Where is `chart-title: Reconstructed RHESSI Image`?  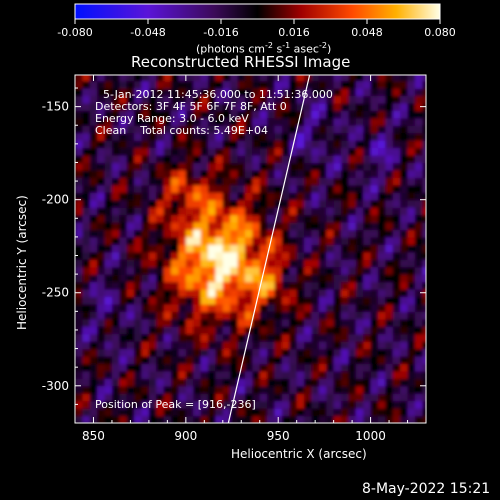 chart-title: Reconstructed RHESSI Image is located at coordinates (241, 62).